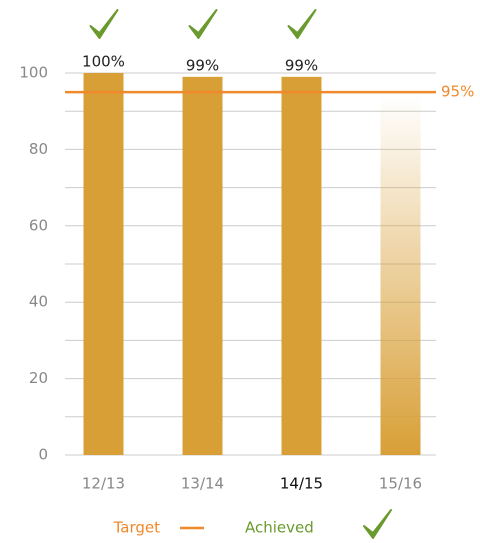 The width and height of the screenshot is (480, 543). Describe the element at coordinates (202, 484) in the screenshot. I see `x-tick-label: 13/14` at that location.